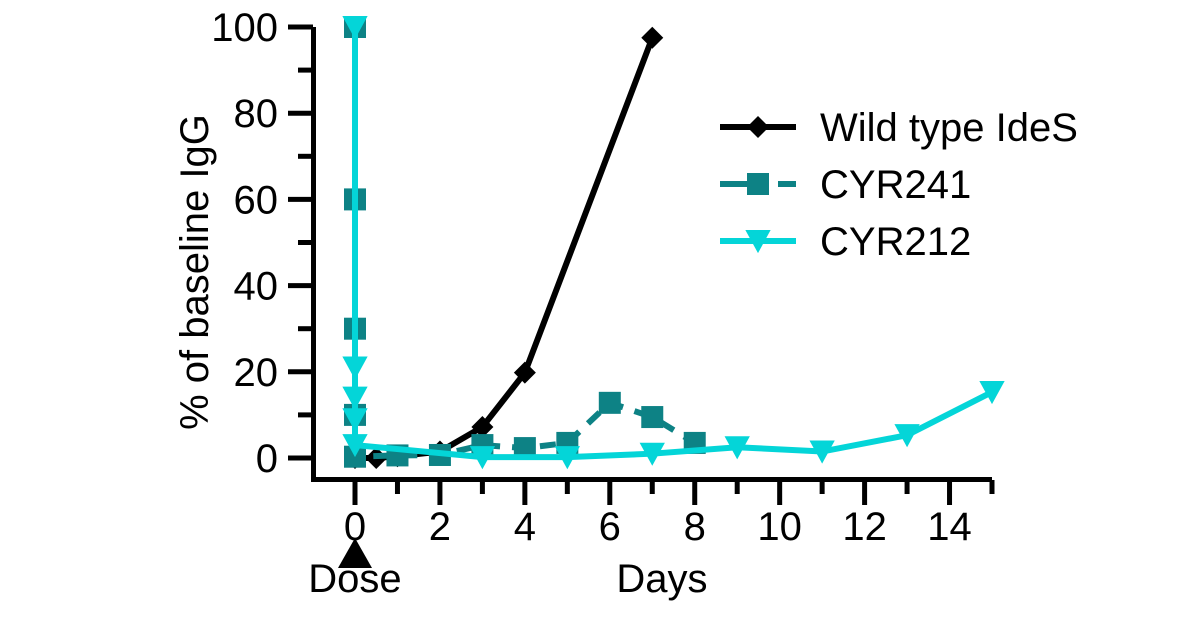  I want to click on y-axis-title: % of baseline IgG, so click(195, 272).